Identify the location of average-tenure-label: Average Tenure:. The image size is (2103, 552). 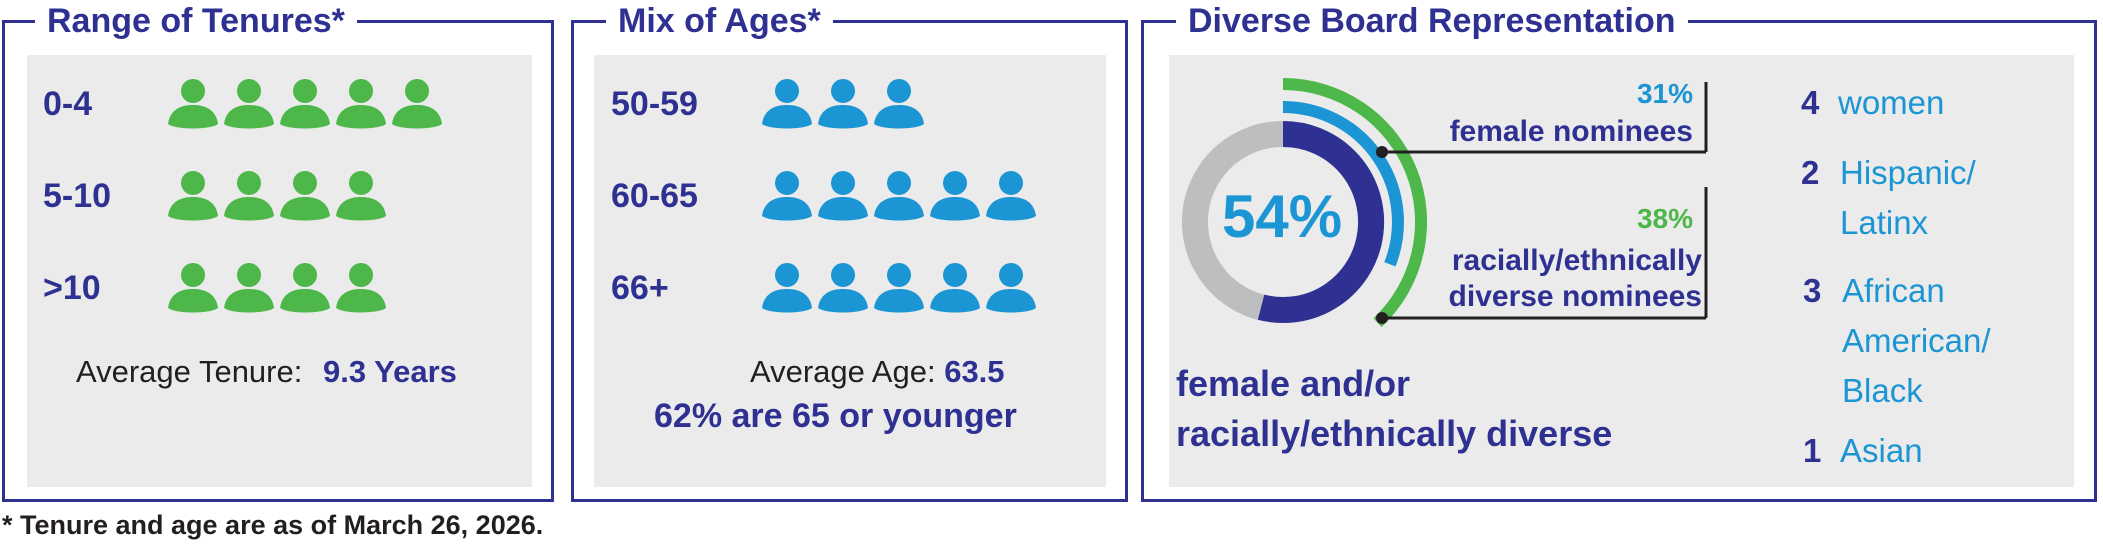
(189, 371).